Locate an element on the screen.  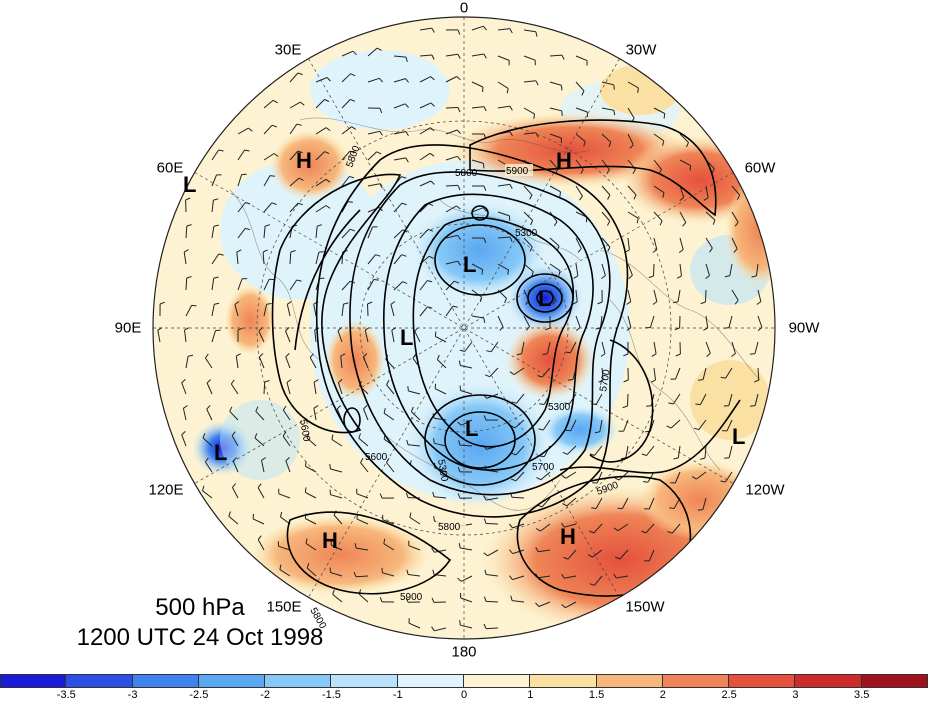
contour-label: 5600 is located at coordinates (304, 431).